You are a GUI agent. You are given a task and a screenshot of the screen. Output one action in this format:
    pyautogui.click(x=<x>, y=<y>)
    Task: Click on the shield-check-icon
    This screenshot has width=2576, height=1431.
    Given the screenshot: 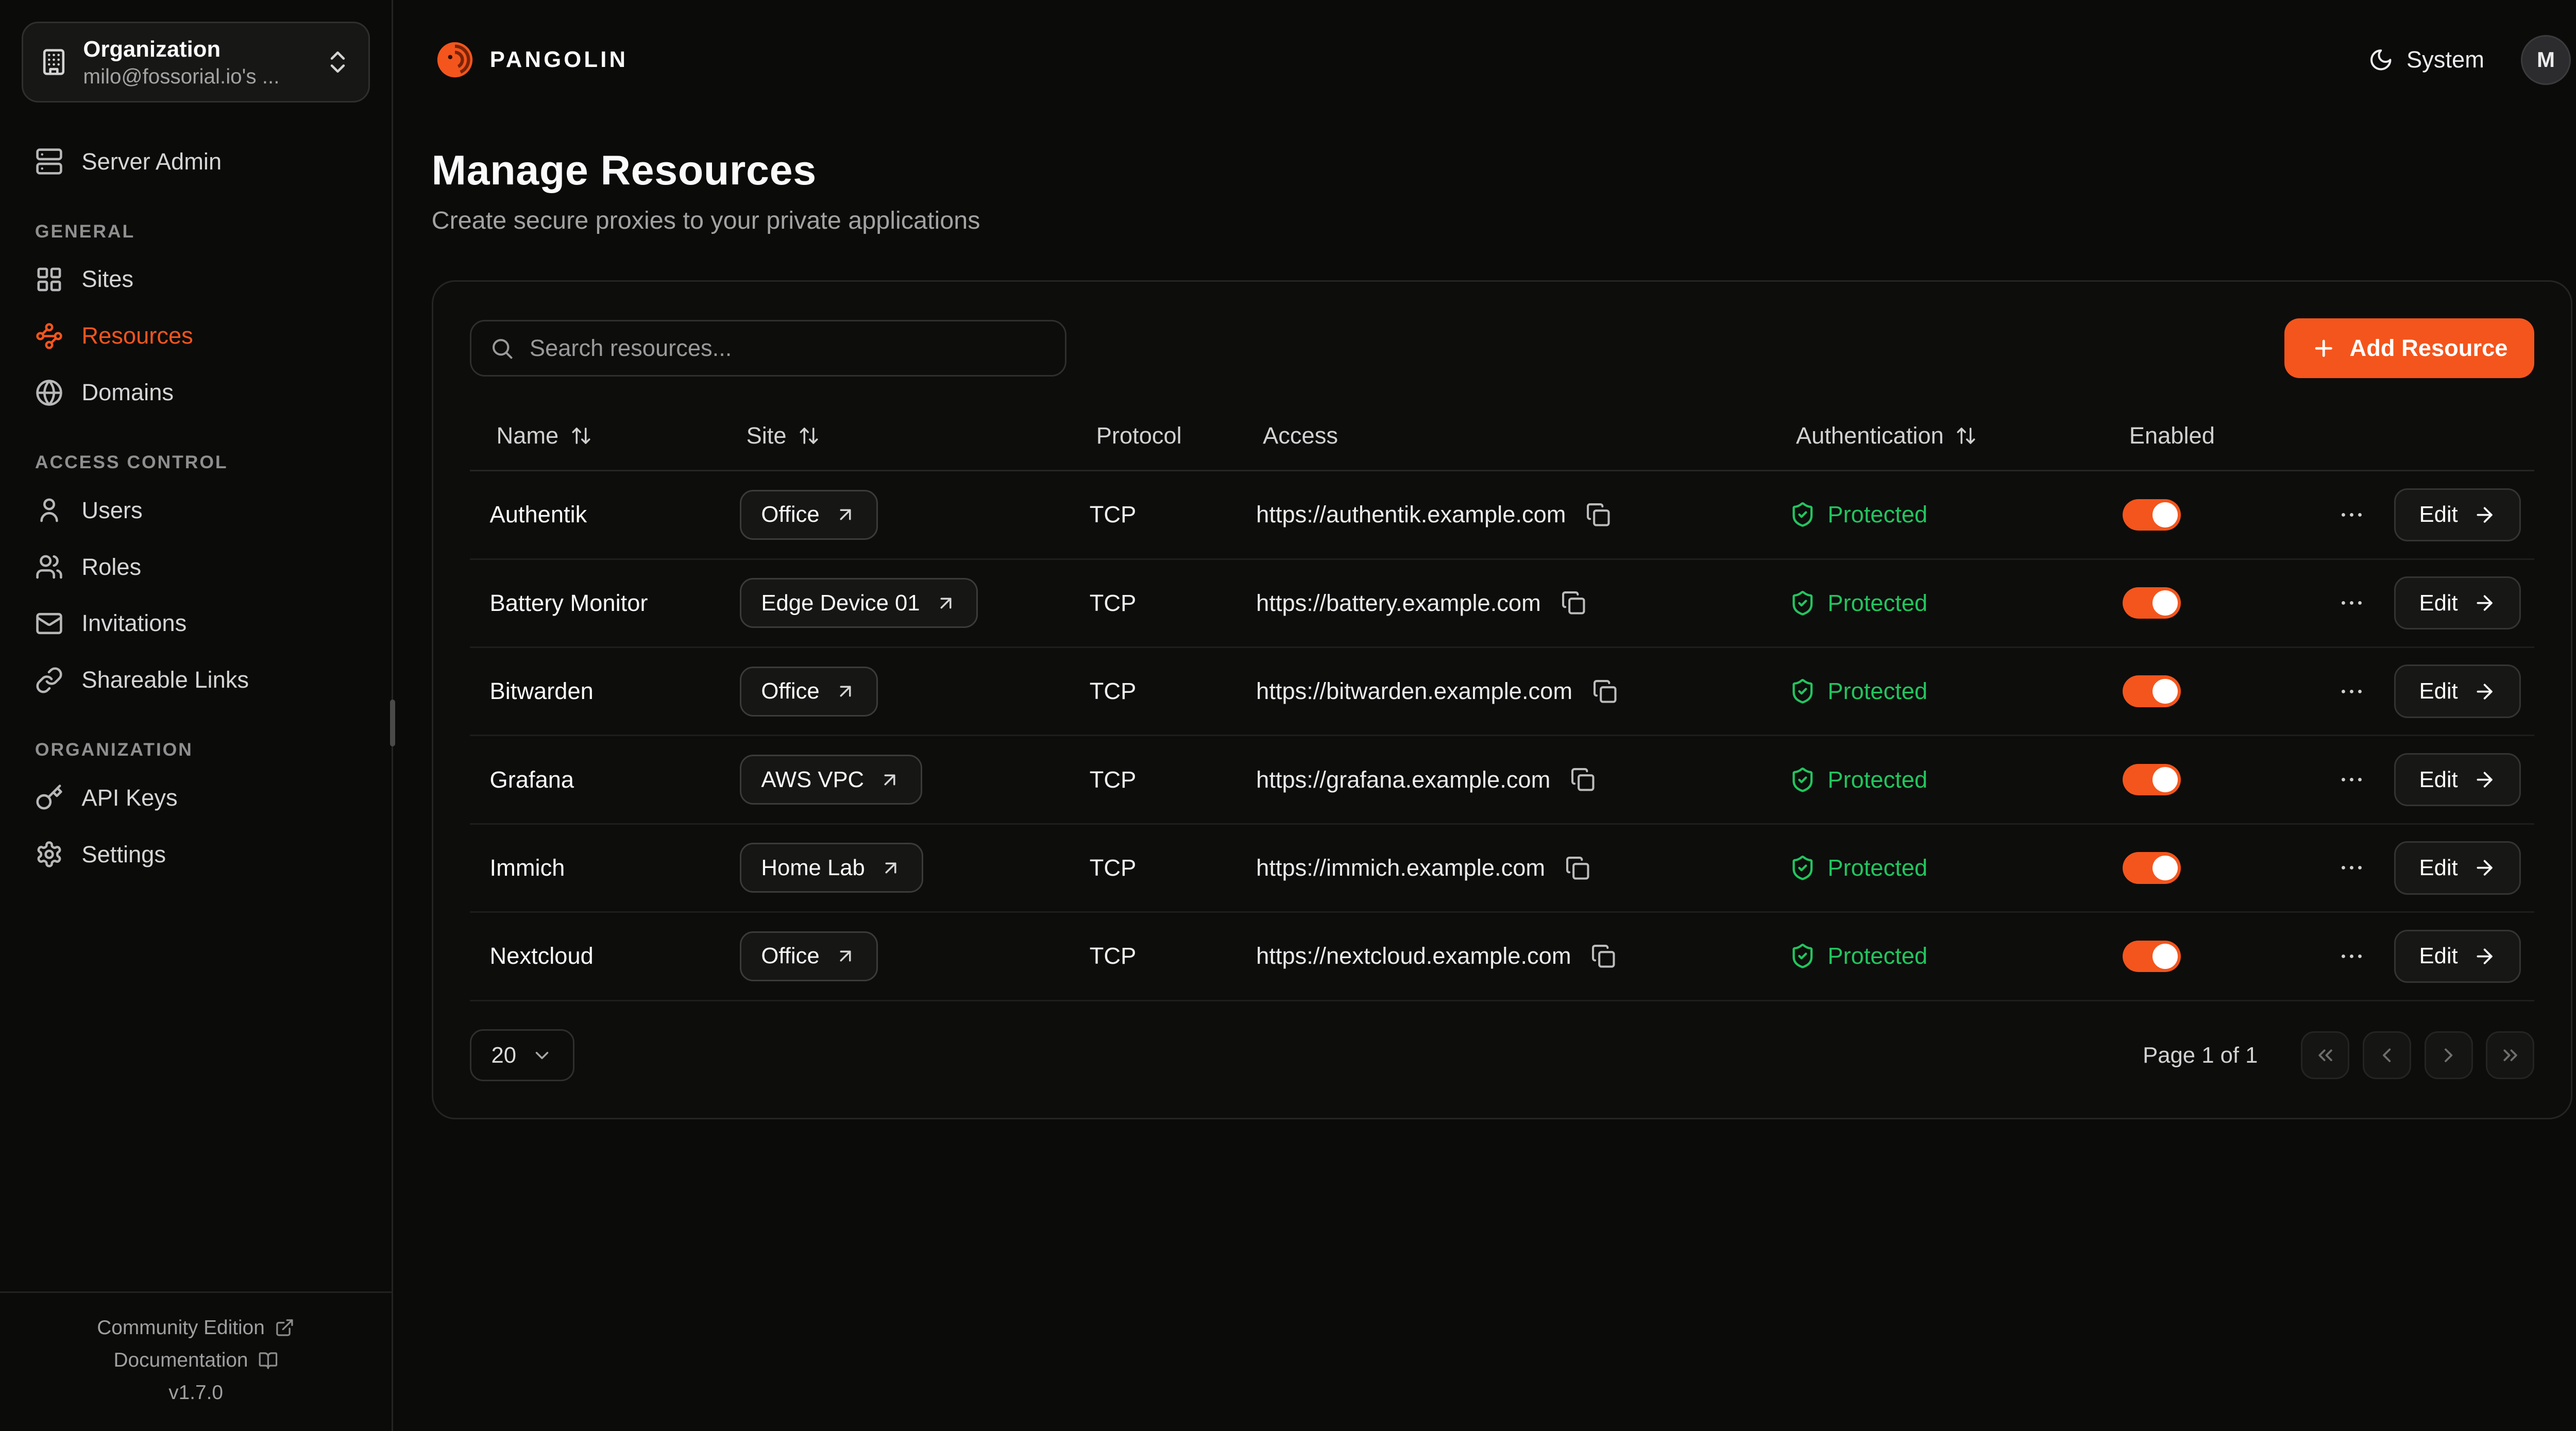 What is the action you would take?
    pyautogui.click(x=1802, y=603)
    